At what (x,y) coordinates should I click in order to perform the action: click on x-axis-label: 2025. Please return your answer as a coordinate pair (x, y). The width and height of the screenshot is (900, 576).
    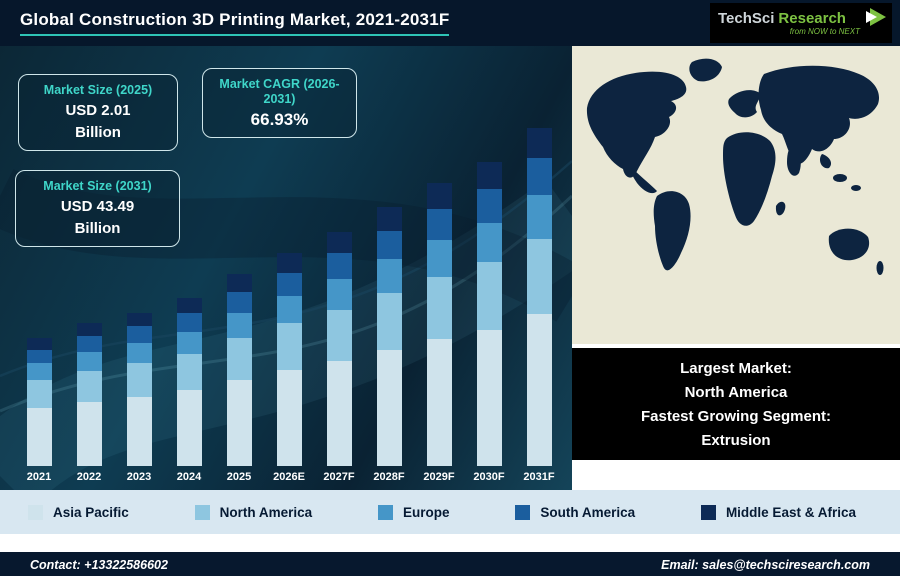
    Looking at the image, I should click on (239, 477).